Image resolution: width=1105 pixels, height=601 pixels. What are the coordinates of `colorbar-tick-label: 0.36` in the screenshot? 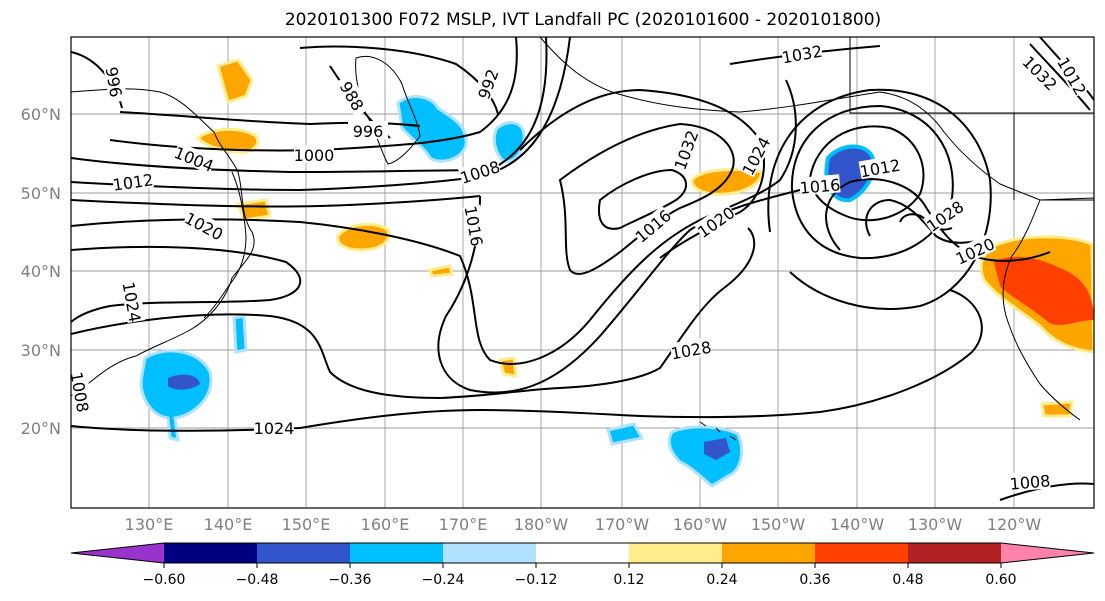 It's located at (814, 580).